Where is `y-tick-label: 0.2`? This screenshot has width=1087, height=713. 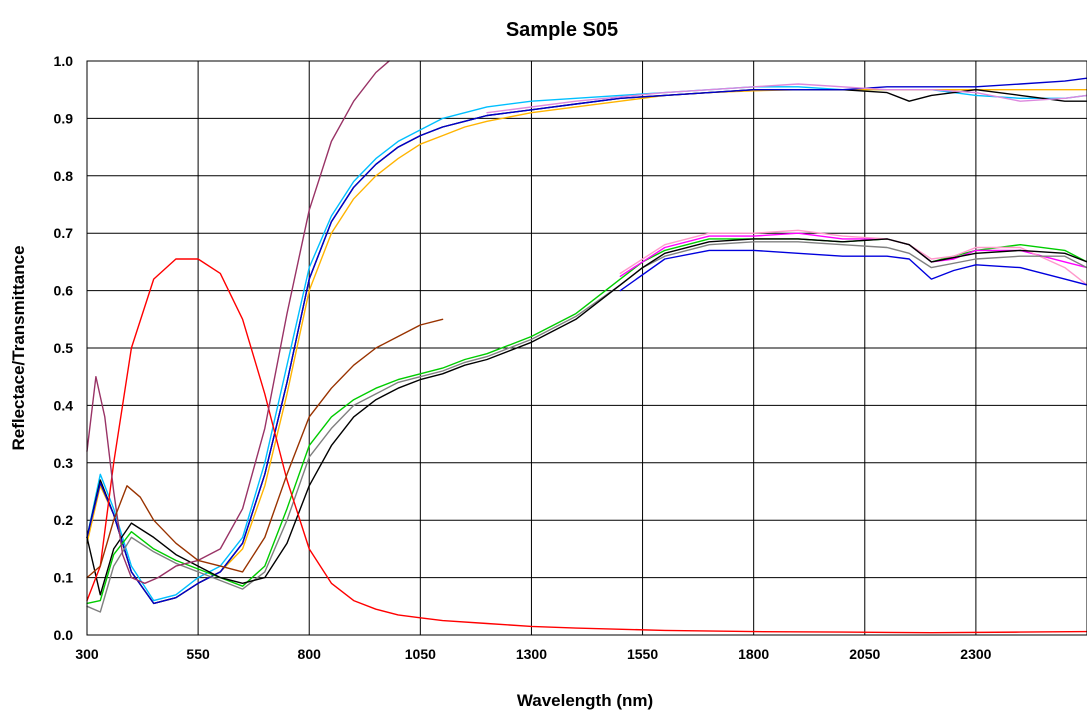
y-tick-label: 0.2 is located at coordinates (64, 520).